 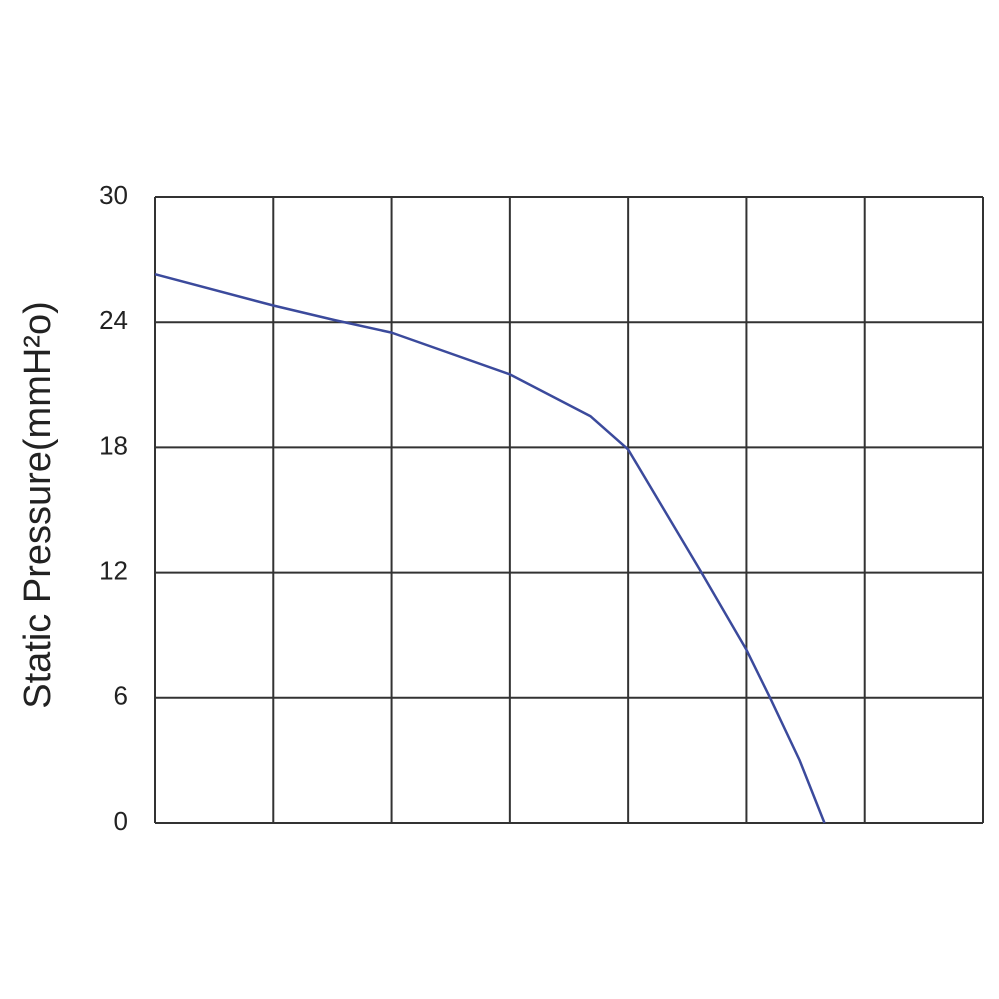 I want to click on y-tick-label: 0, so click(x=121, y=821).